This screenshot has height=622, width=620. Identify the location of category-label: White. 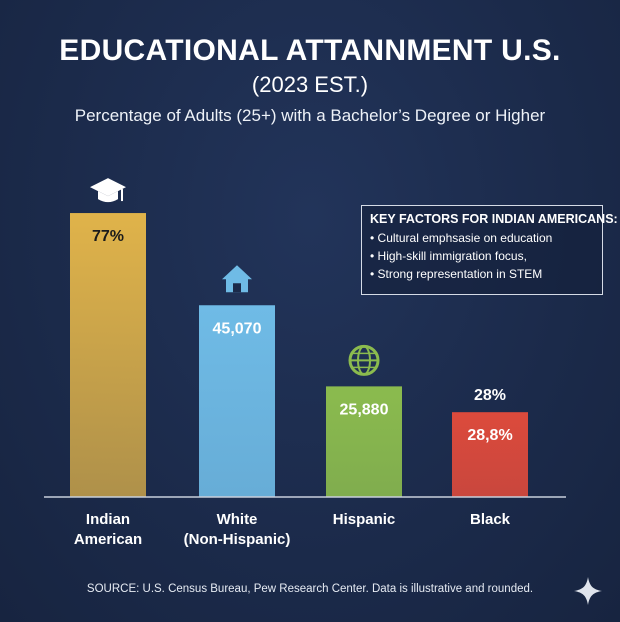
(237, 519).